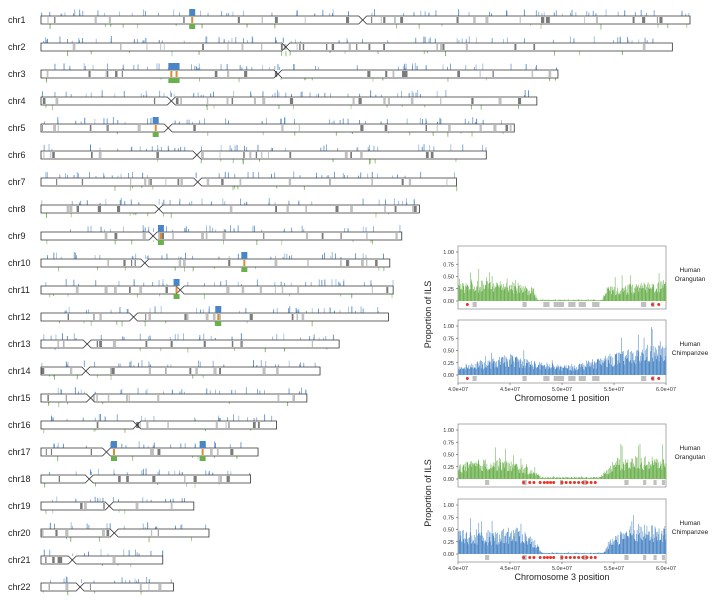 The width and height of the screenshot is (721, 600). What do you see at coordinates (448, 290) in the screenshot?
I see `y-tick-label: 0.25` at bounding box center [448, 290].